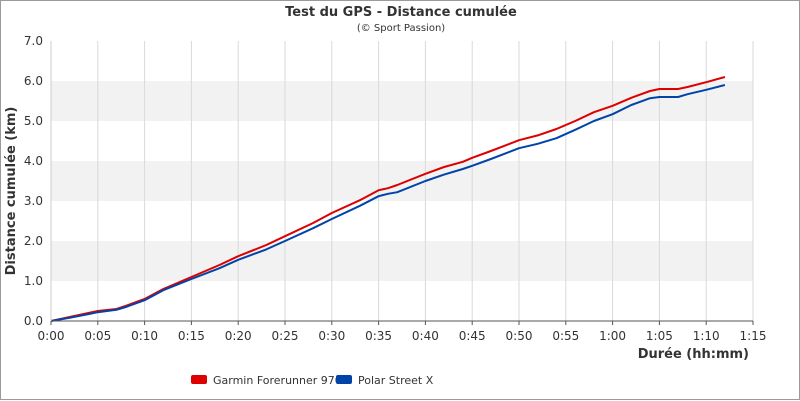 The image size is (800, 401). What do you see at coordinates (519, 336) in the screenshot?
I see `x-tick-label: 0:50` at bounding box center [519, 336].